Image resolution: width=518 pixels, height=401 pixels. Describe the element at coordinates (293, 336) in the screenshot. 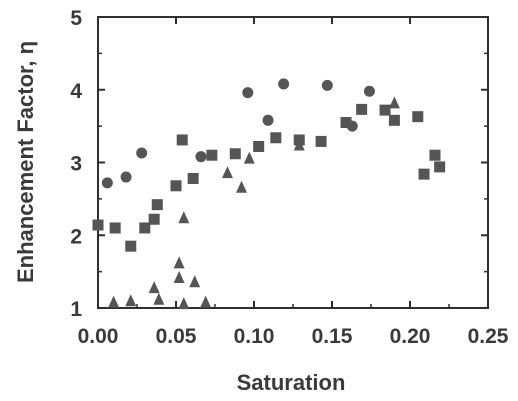

I see `x-tick-labels: 0.00 0.05 0.10 0.15 0.20 0.25` at that location.